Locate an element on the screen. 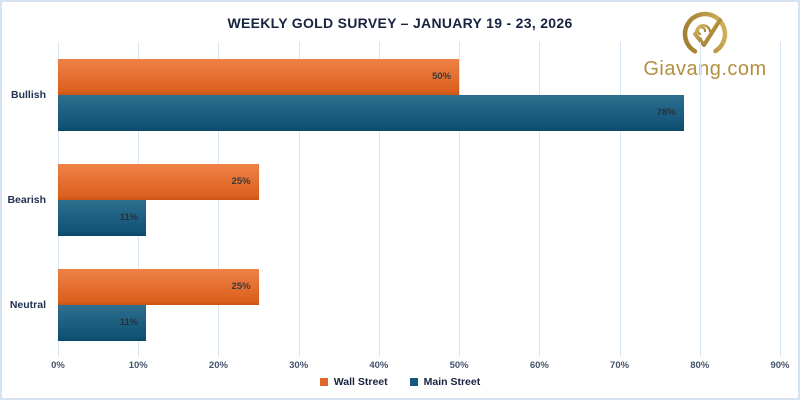 The width and height of the screenshot is (800, 400). category-label: Bearish is located at coordinates (26, 199).